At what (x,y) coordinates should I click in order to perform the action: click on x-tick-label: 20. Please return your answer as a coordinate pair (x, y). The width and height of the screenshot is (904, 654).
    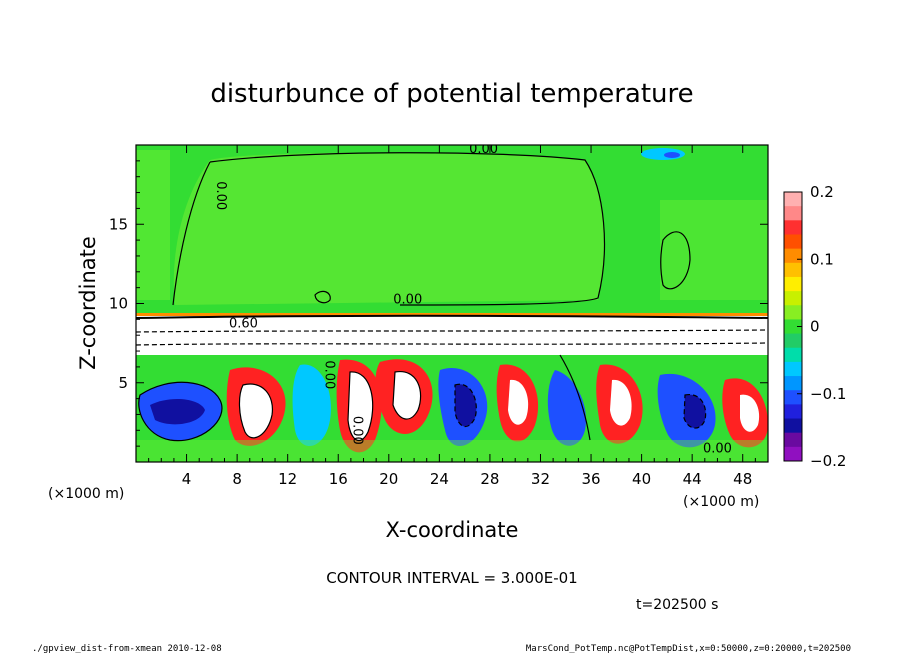
    Looking at the image, I should click on (388, 479).